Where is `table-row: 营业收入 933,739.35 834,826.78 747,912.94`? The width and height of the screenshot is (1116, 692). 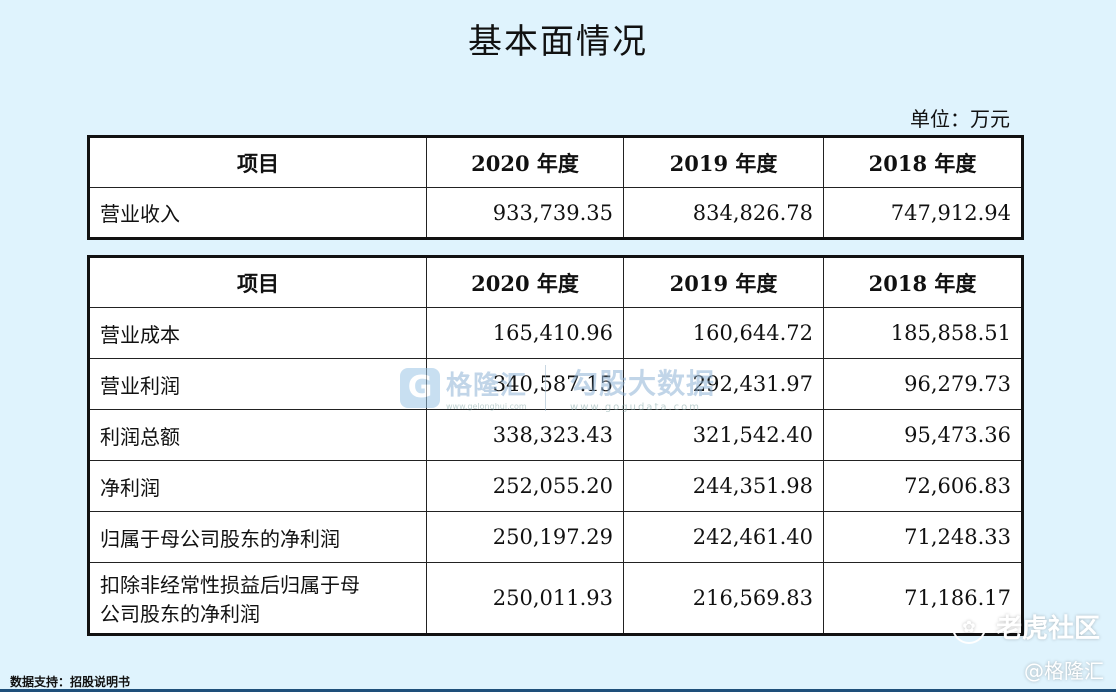 table-row: 营业收入 933,739.35 834,826.78 747,912.94 is located at coordinates (555, 213).